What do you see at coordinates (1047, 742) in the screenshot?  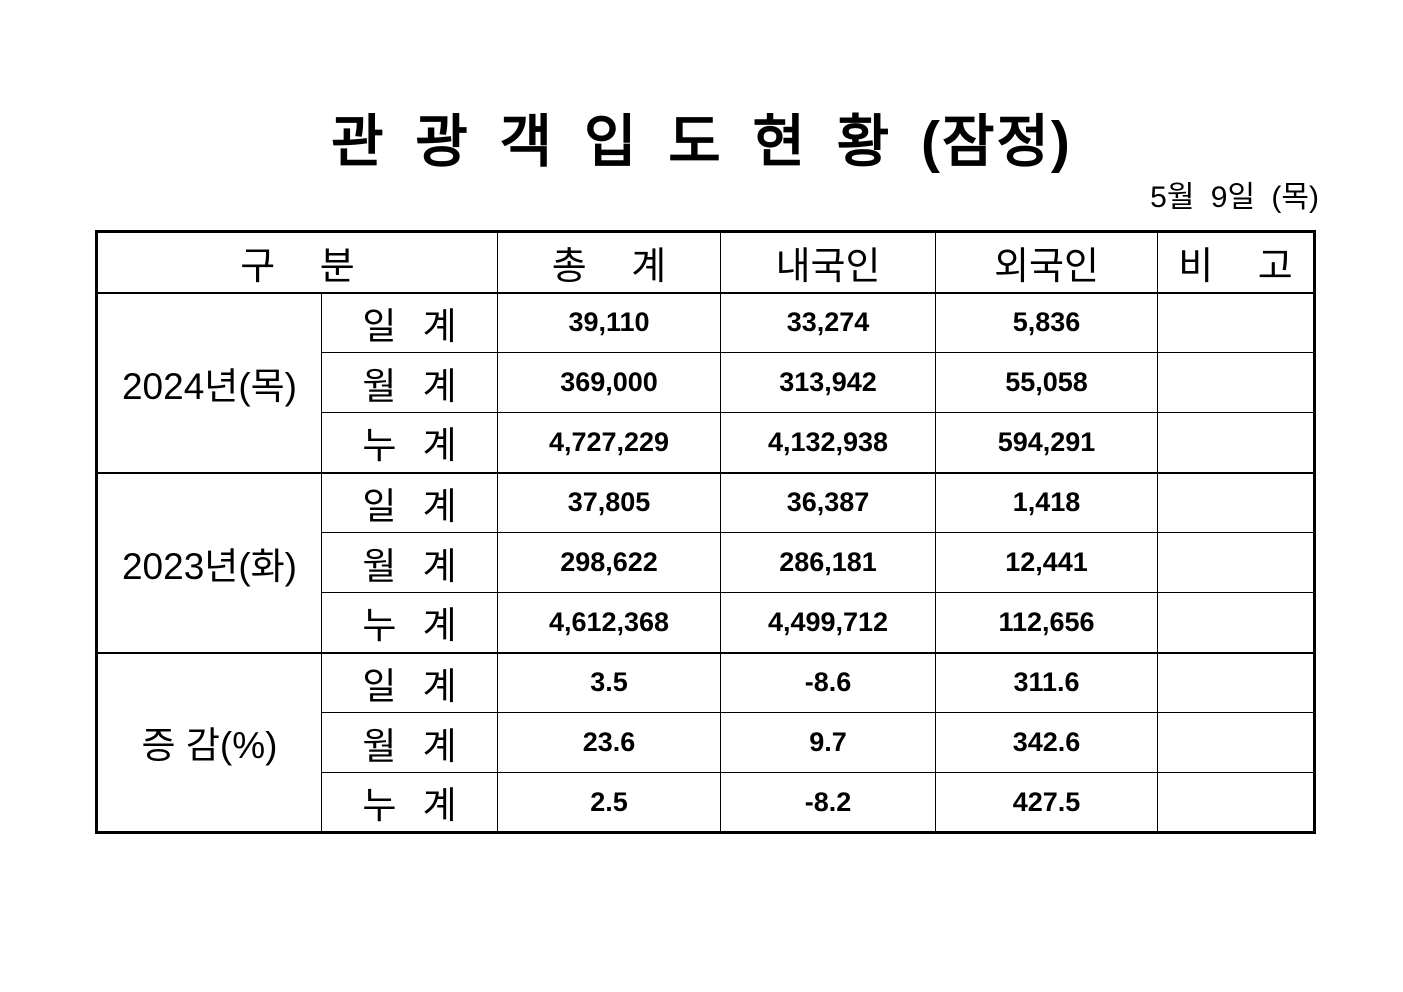 I see `value-foreign: 342.6` at bounding box center [1047, 742].